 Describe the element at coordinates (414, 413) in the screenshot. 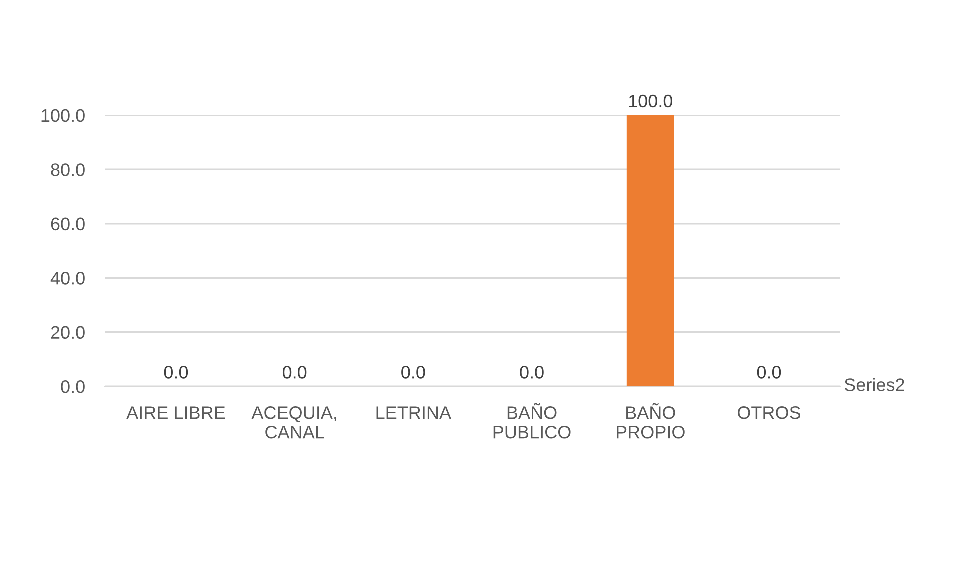

I see `x-tick-label: LETRINA` at that location.